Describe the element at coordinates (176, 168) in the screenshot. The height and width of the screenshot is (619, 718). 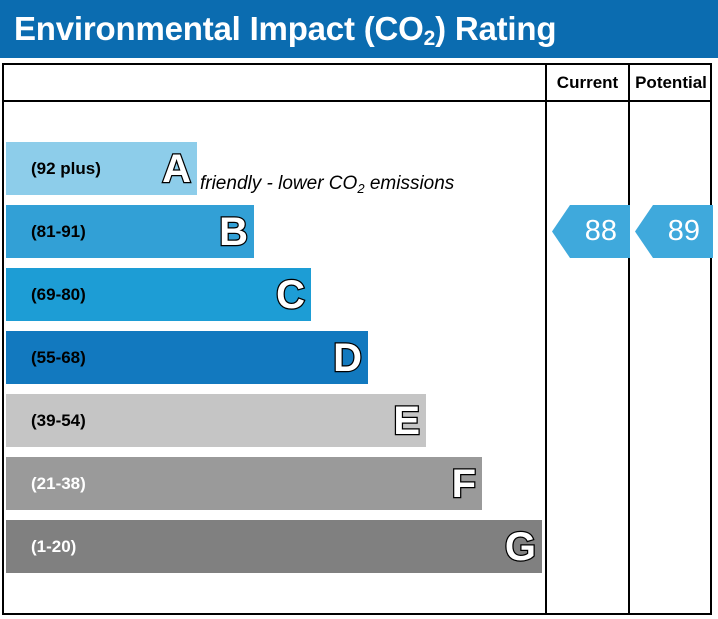
I see `band-a-letter: A` at that location.